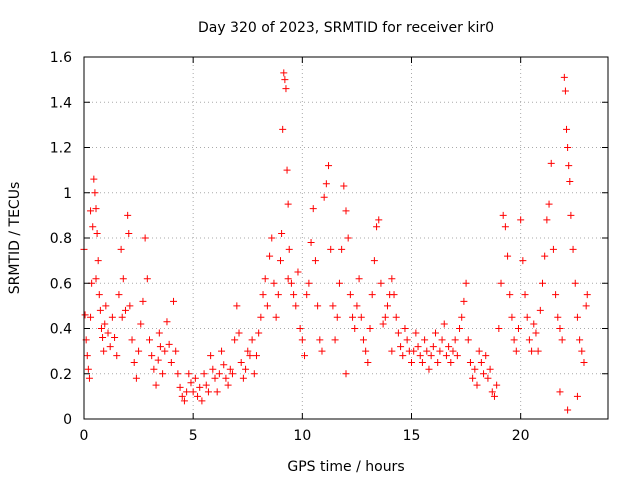  What do you see at coordinates (67, 194) in the screenshot?
I see `y-tick-label: 1` at bounding box center [67, 194].